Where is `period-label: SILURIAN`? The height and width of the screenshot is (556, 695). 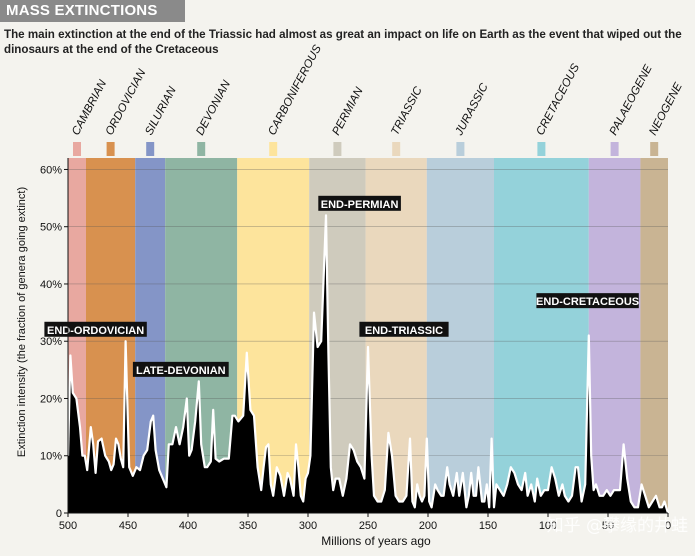
period-label: SILURIAN is located at coordinates (161, 110).